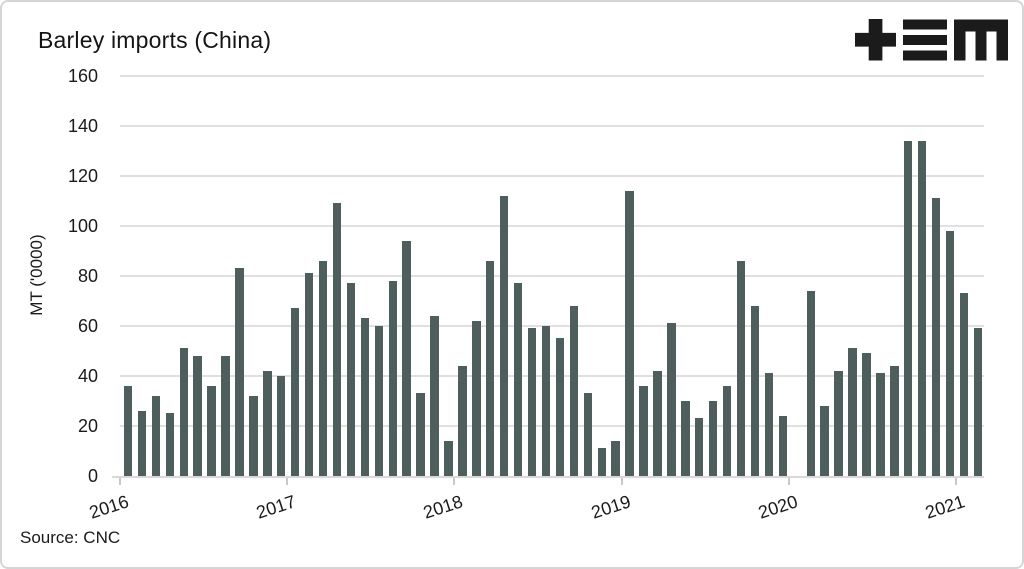  What do you see at coordinates (82, 125) in the screenshot?
I see `y-tick-label: 140` at bounding box center [82, 125].